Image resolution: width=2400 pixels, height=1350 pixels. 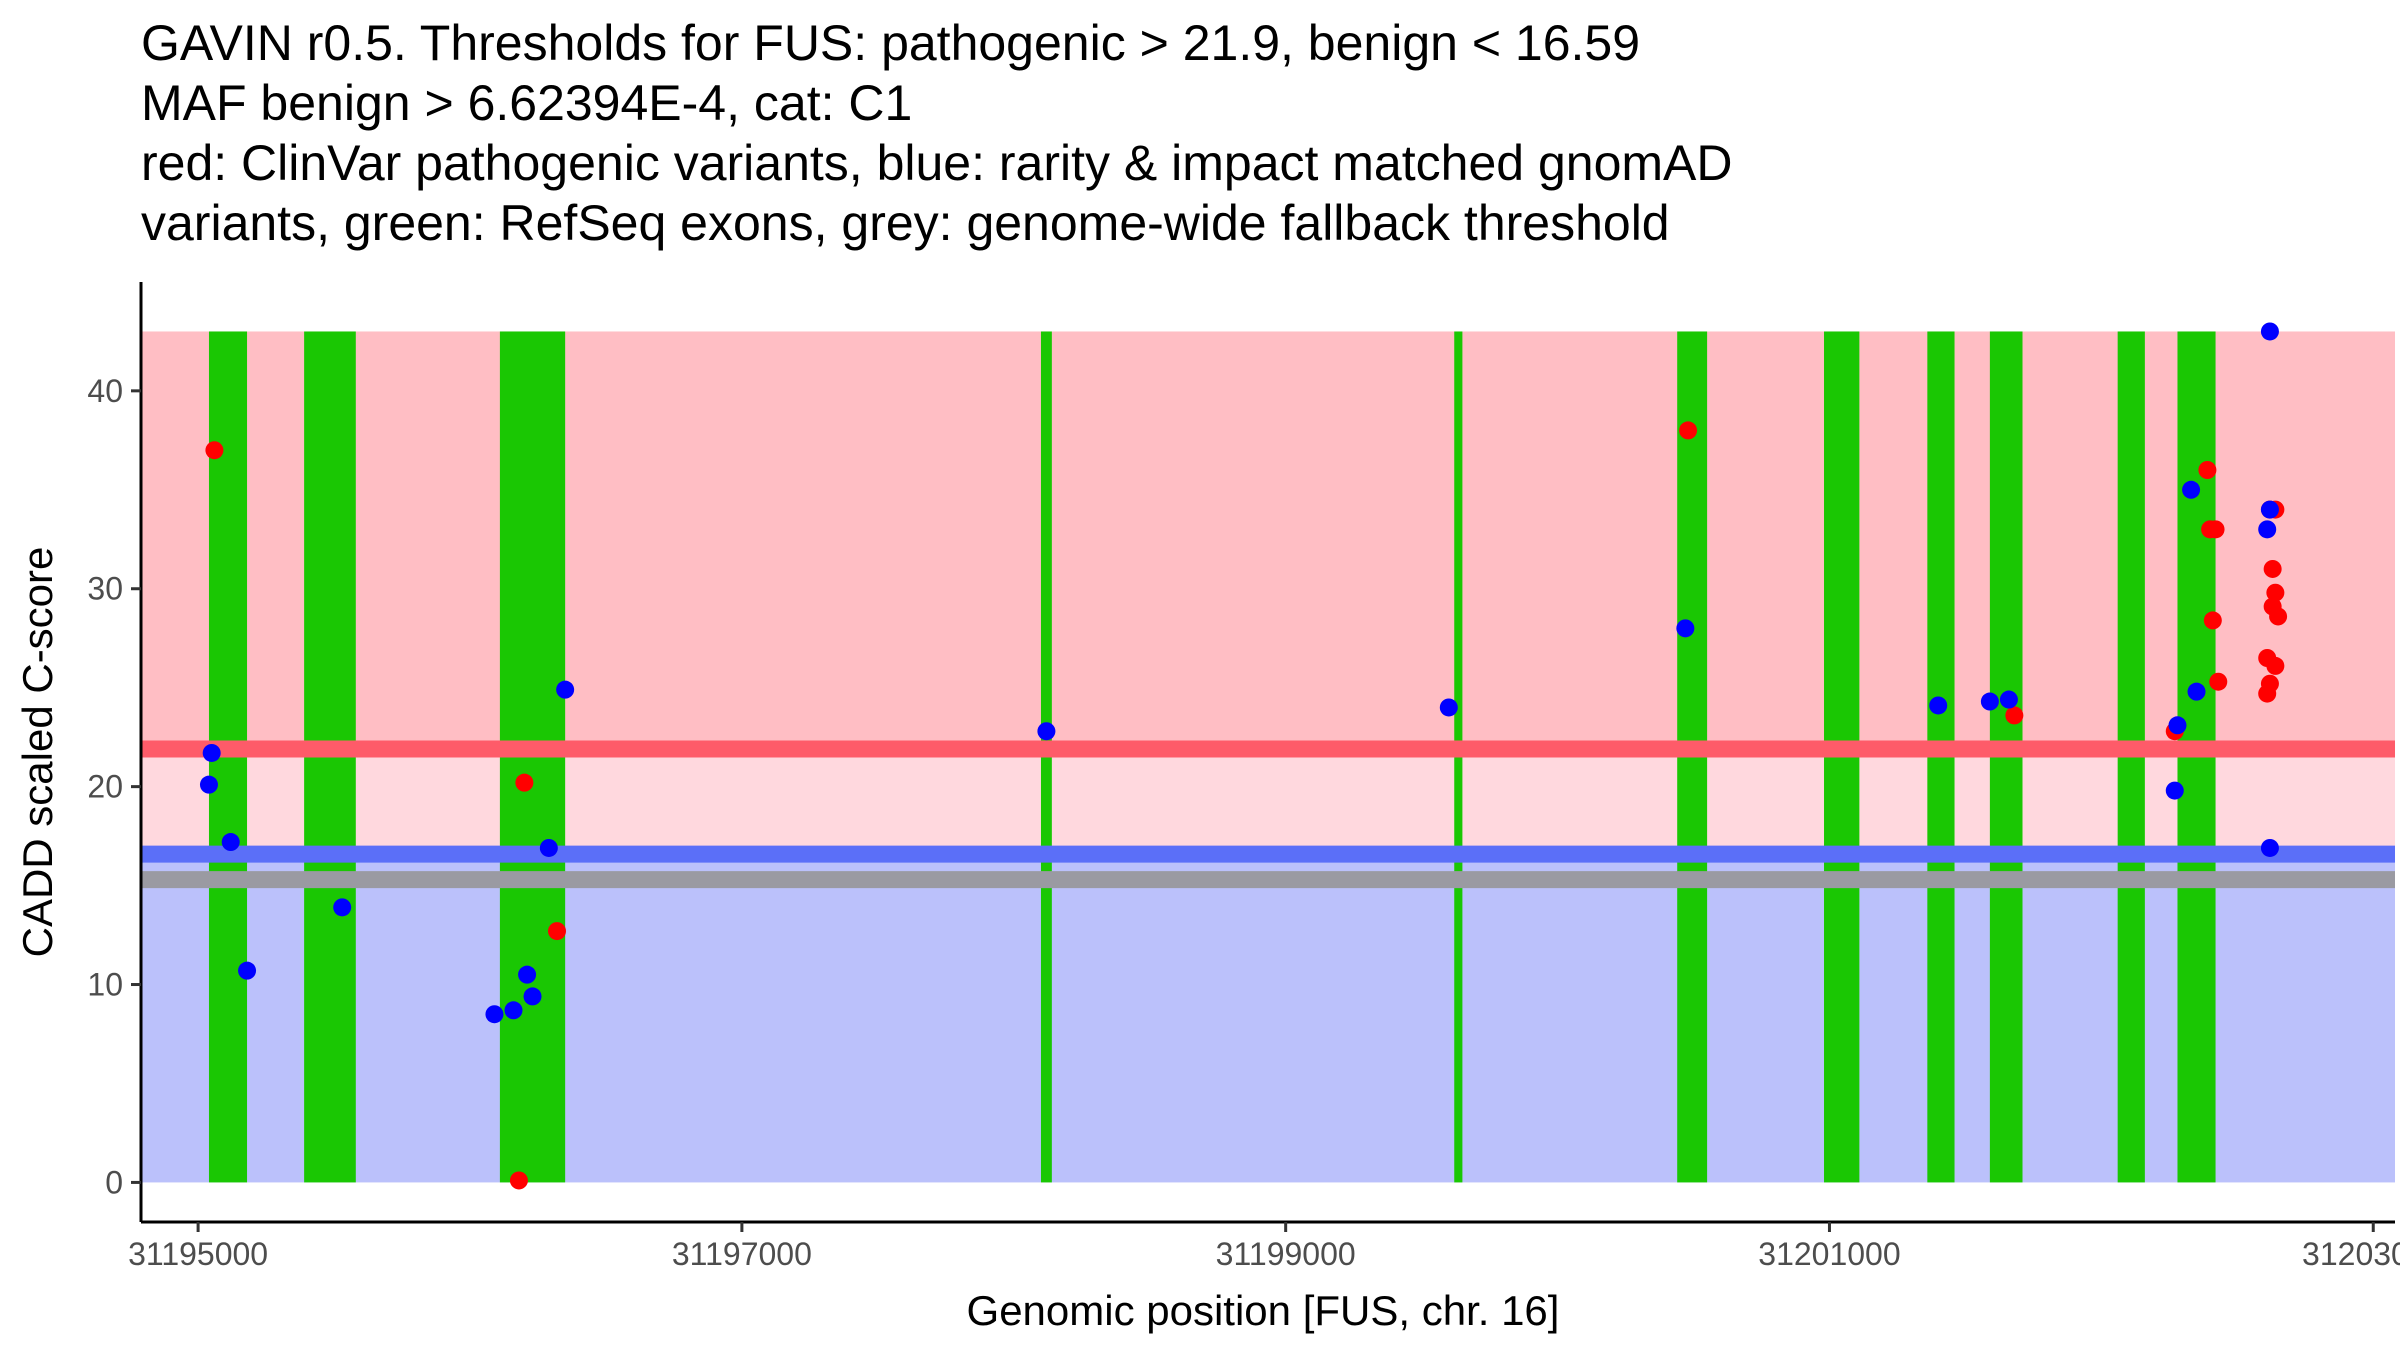 What do you see at coordinates (198, 1254) in the screenshot?
I see `x-tick-label: 31195000` at bounding box center [198, 1254].